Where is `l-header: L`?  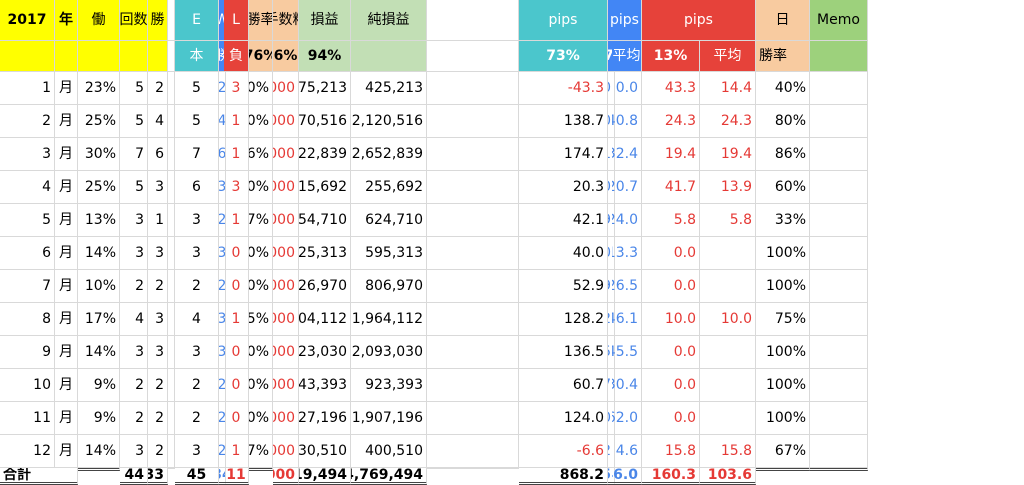
l-header: L is located at coordinates (236, 20).